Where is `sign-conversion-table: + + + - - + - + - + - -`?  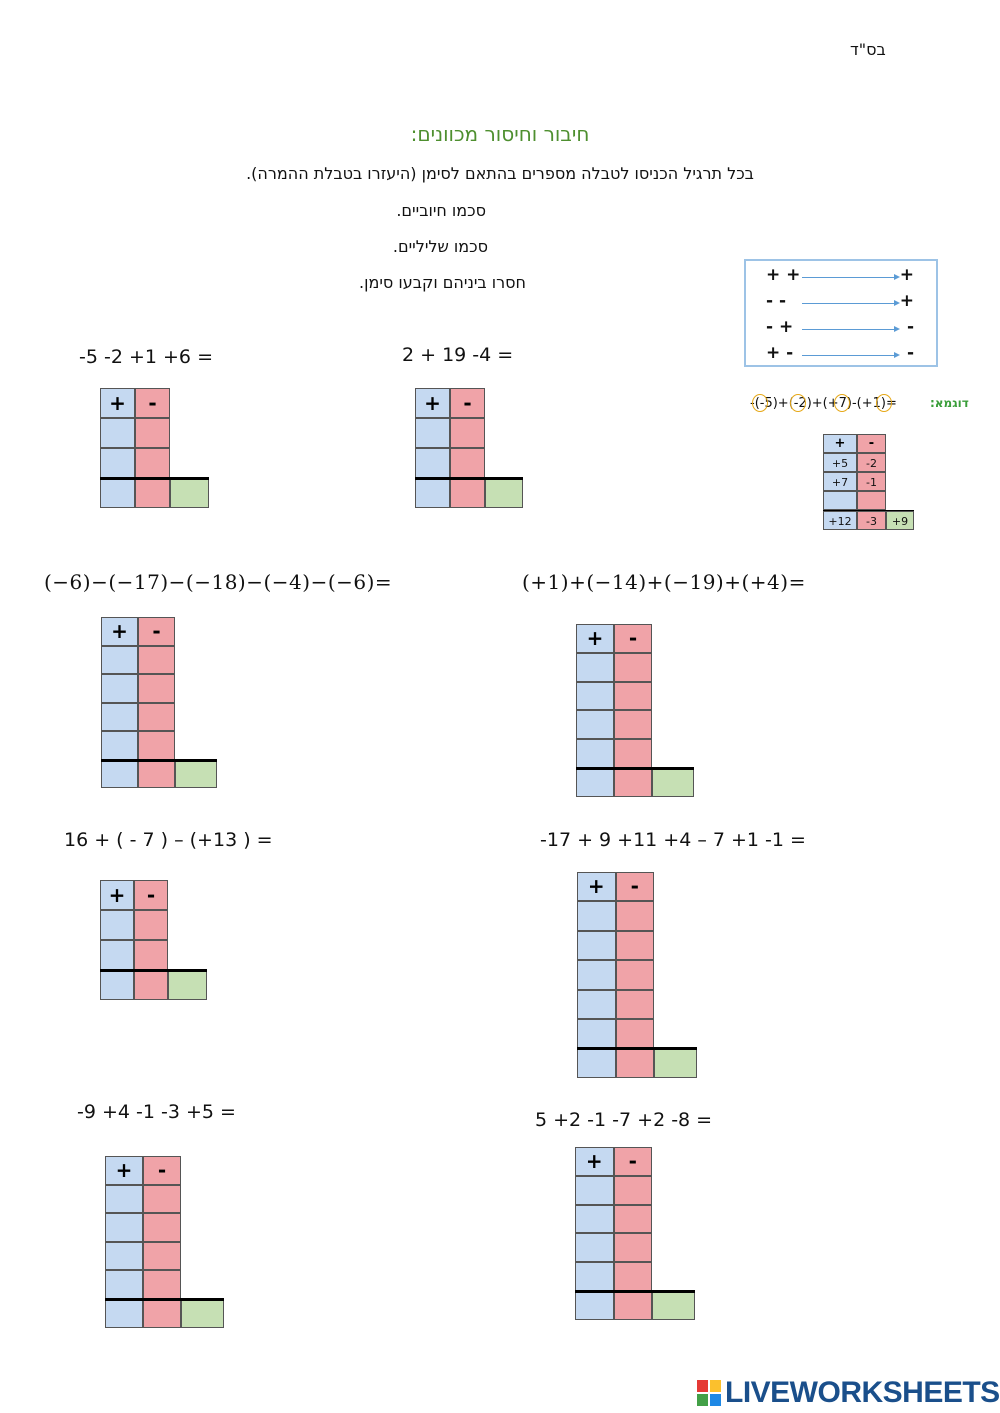 sign-conversion-table: + + + - - + - + - + - - is located at coordinates (841, 313).